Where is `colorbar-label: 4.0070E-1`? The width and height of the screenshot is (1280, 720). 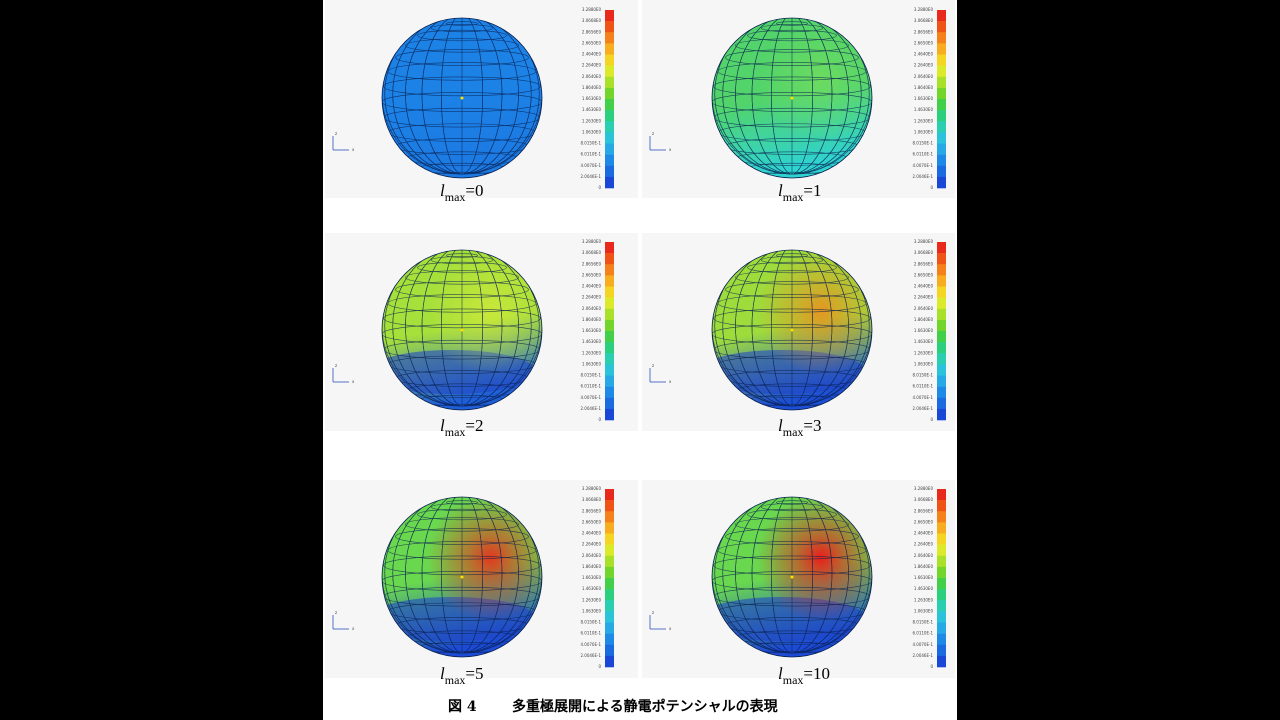 colorbar-label: 4.0070E-1 is located at coordinates (590, 644).